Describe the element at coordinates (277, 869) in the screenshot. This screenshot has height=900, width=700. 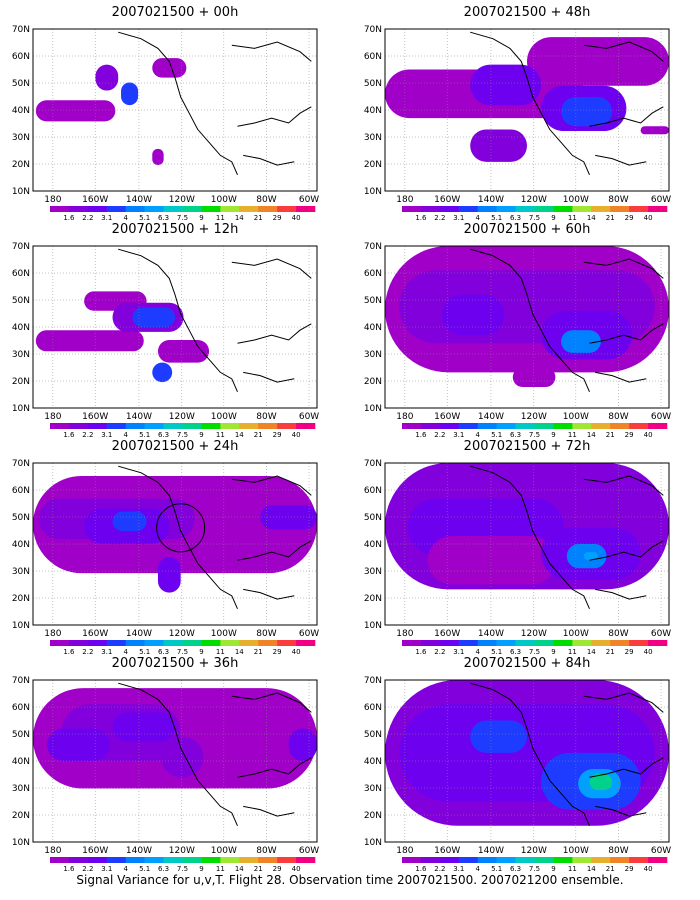
I see `colorbar-label: 29` at that location.